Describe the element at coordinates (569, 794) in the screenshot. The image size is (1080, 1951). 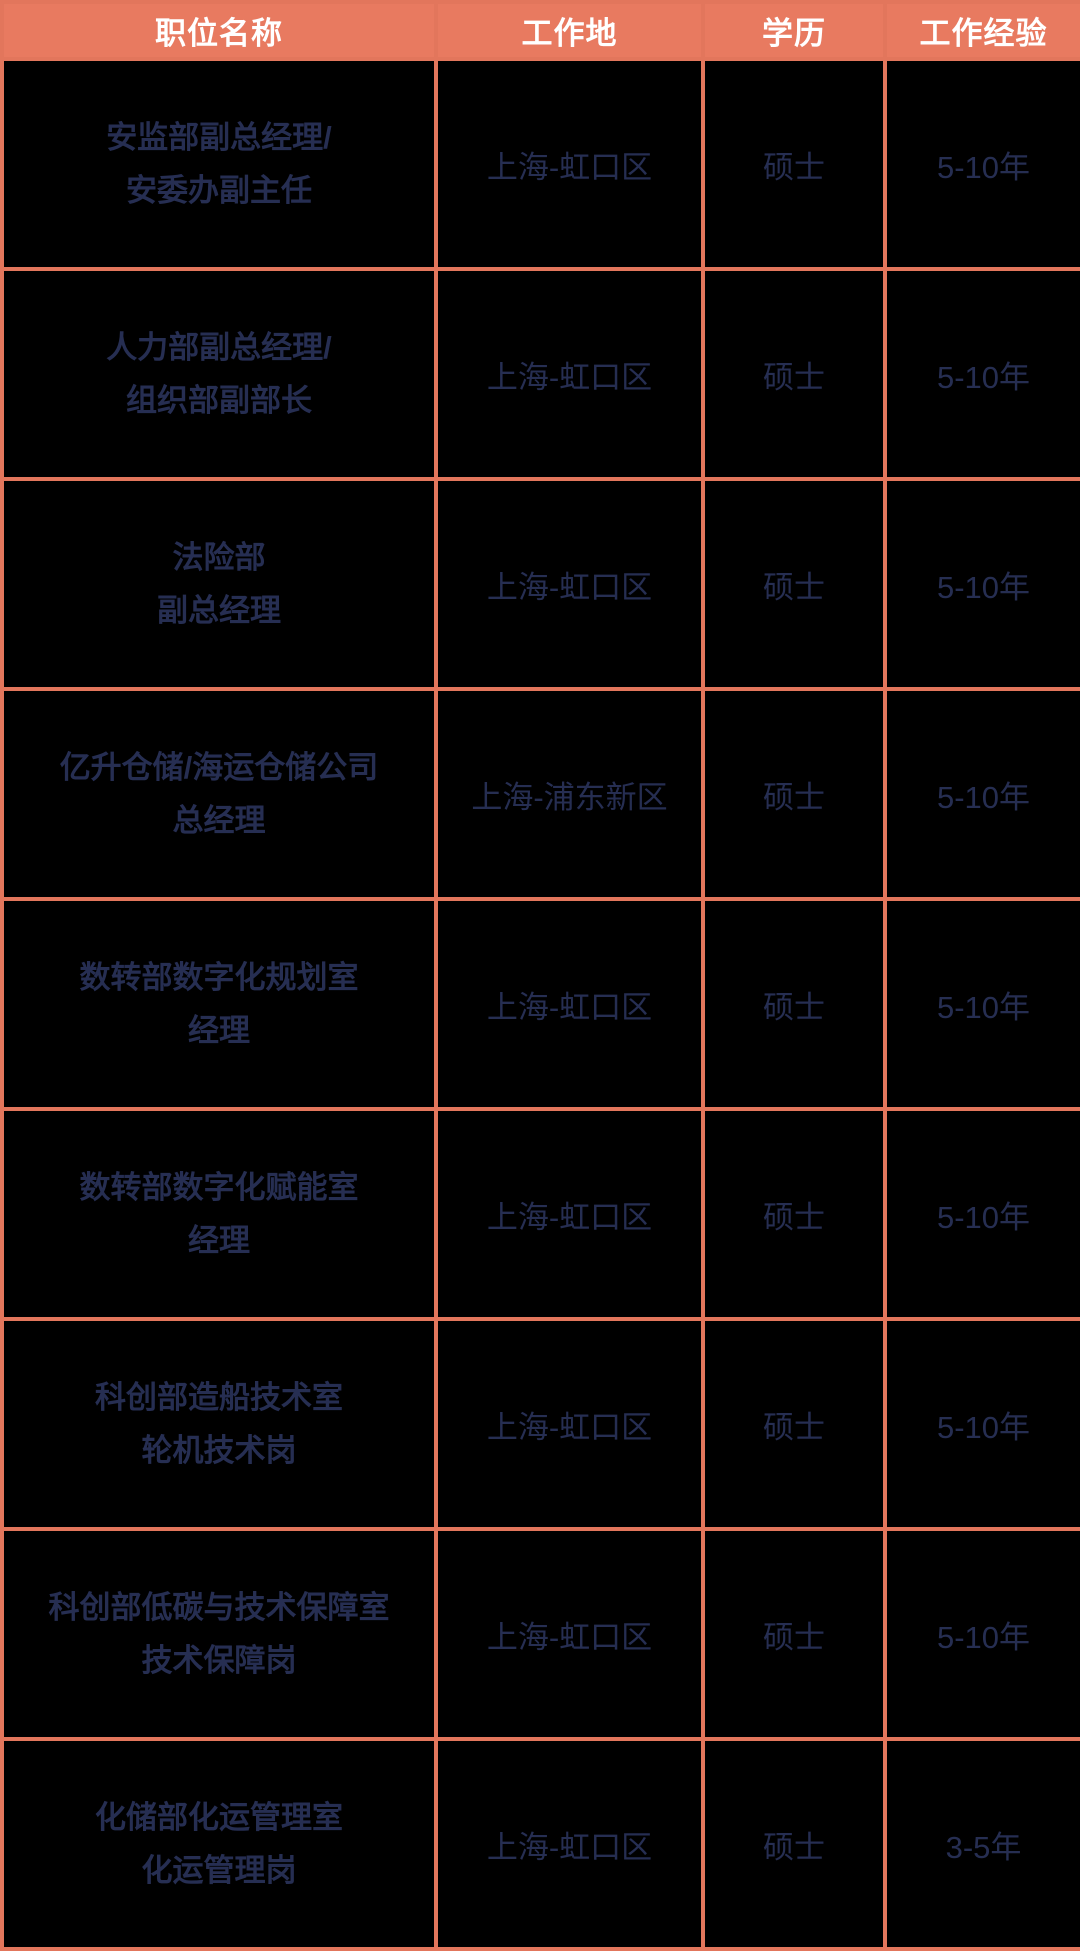
I see `location-cell: 上海-浦东新区` at that location.